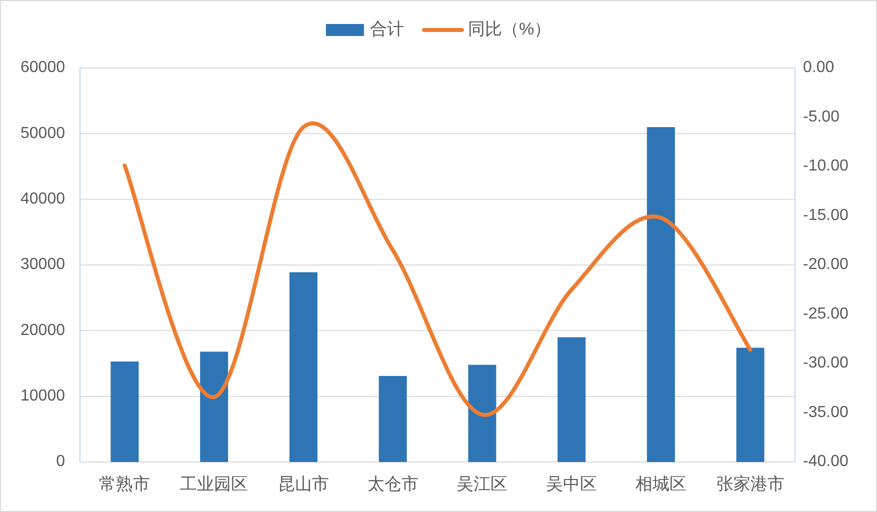 The height and width of the screenshot is (512, 877). Describe the element at coordinates (43, 67) in the screenshot. I see `y-tick-label: 60000` at that location.